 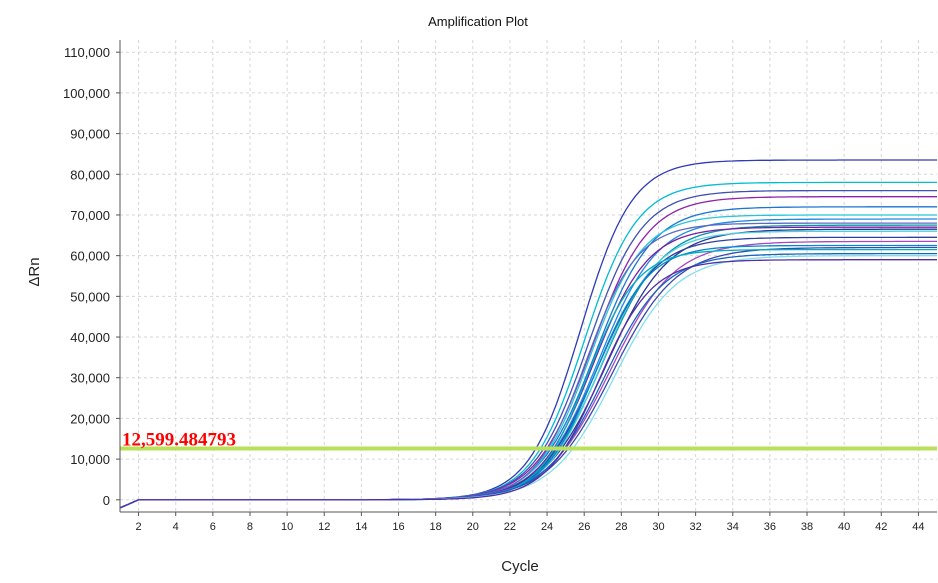 I want to click on y-tick-label: 60,000, so click(x=90, y=256).